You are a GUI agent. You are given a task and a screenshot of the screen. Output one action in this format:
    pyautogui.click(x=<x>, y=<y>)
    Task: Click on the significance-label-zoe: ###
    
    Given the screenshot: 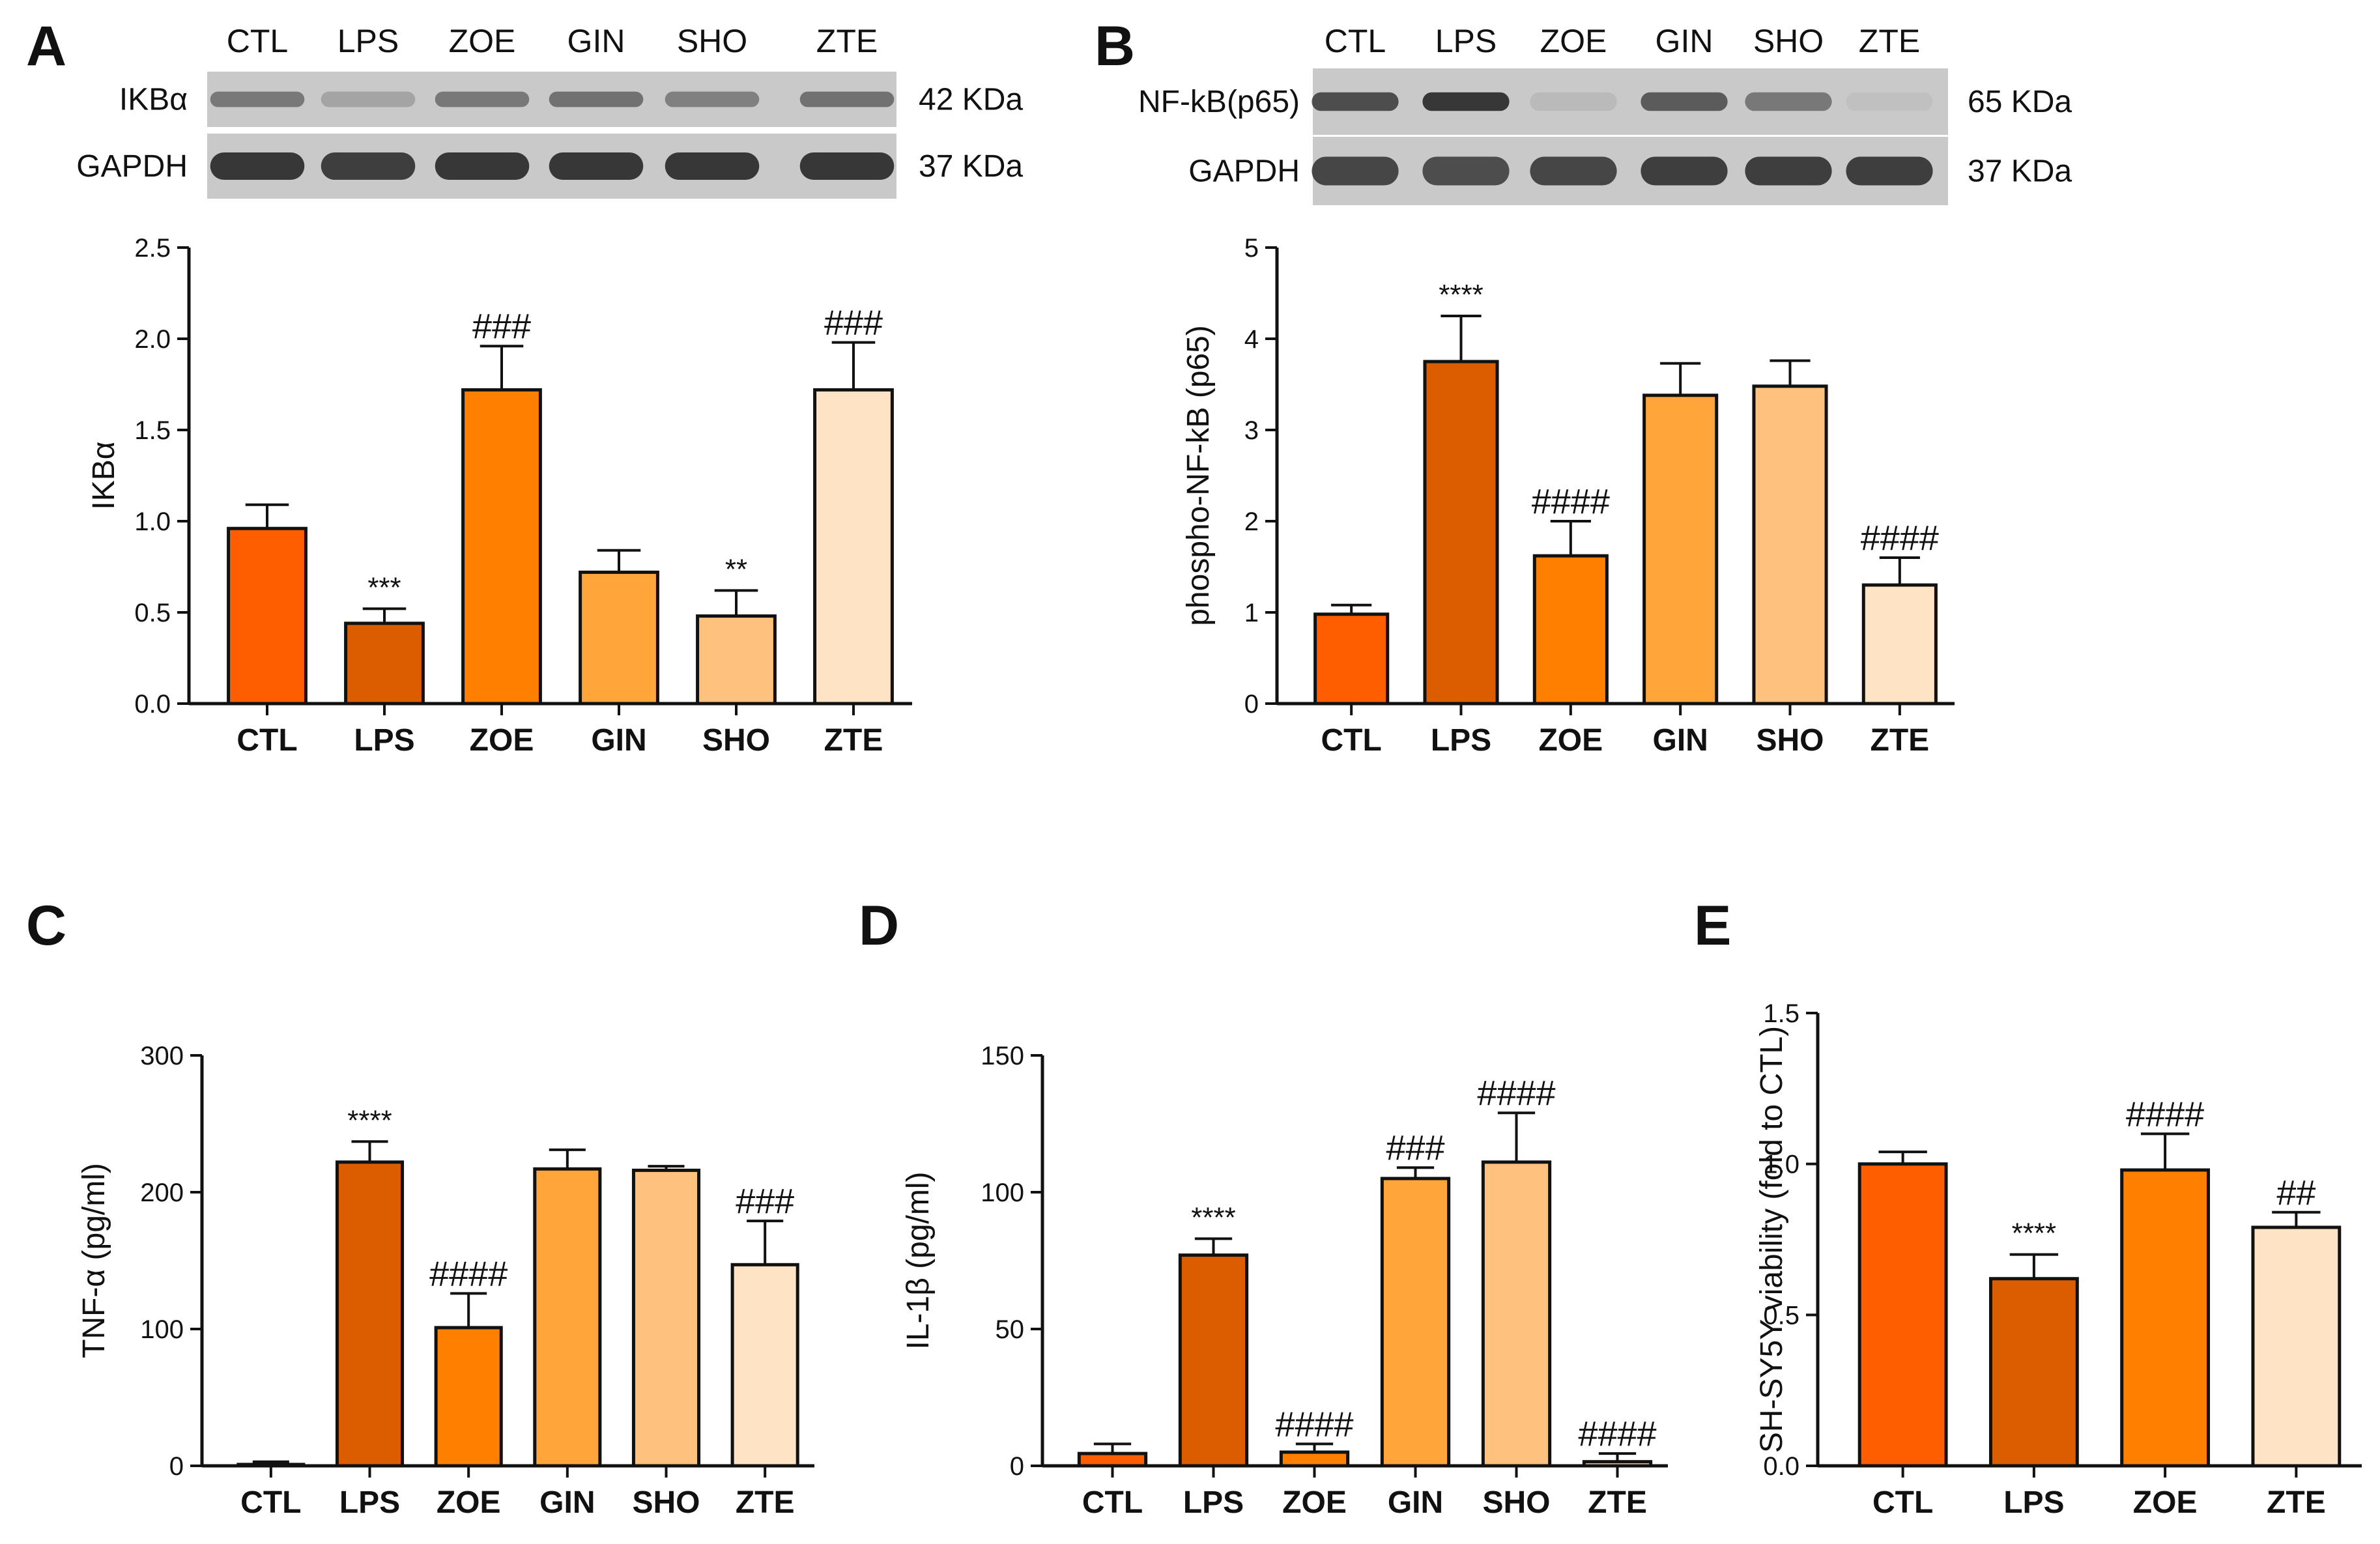 What is the action you would take?
    pyautogui.click(x=501, y=326)
    